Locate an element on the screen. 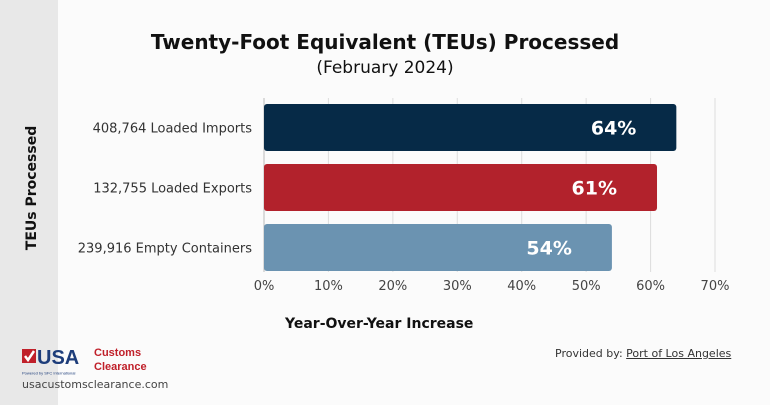  data-label: 64% is located at coordinates (613, 129).